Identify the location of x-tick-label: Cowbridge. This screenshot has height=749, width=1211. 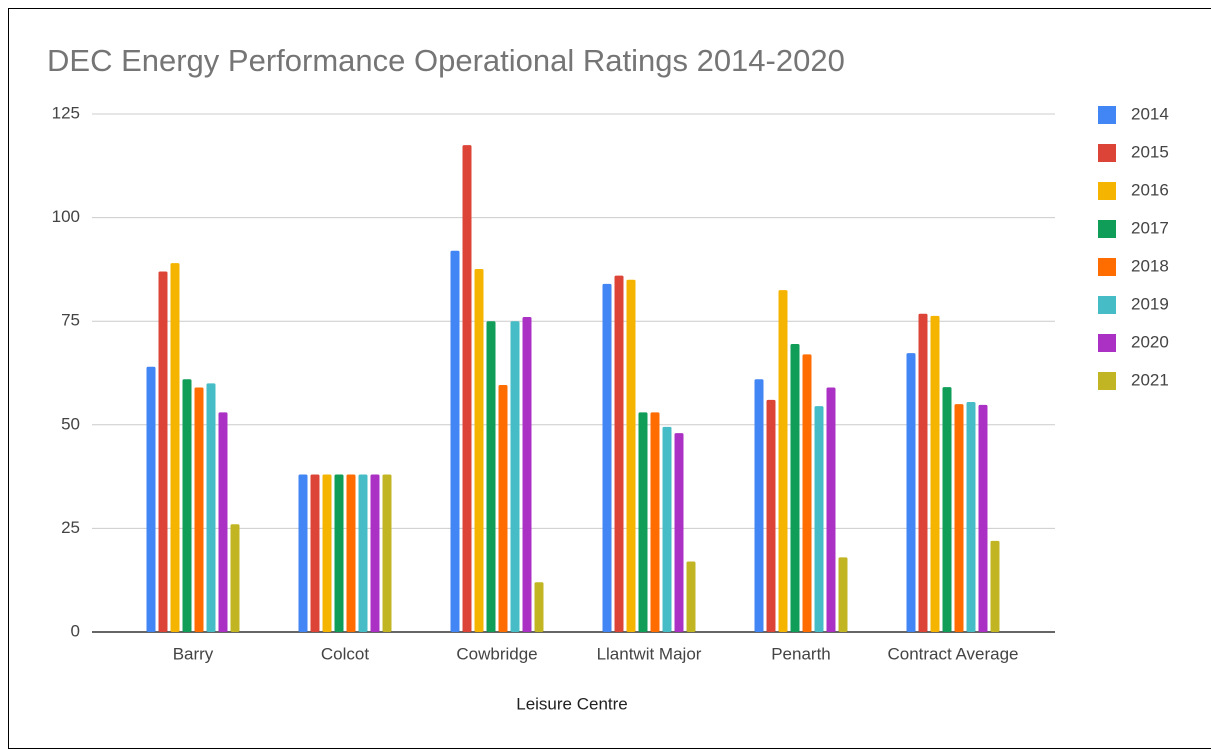
(496, 653).